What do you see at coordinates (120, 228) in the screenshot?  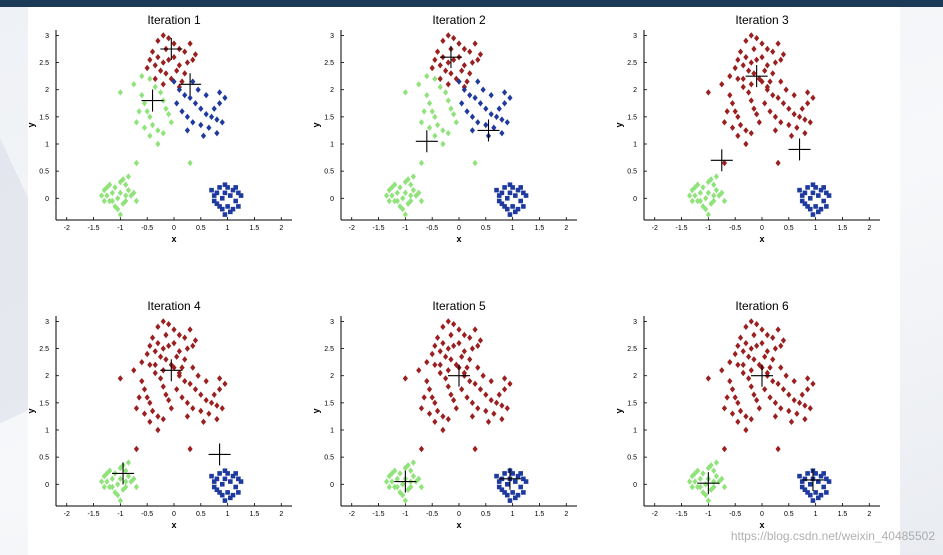 I see `x-tick-label: -1` at bounding box center [120, 228].